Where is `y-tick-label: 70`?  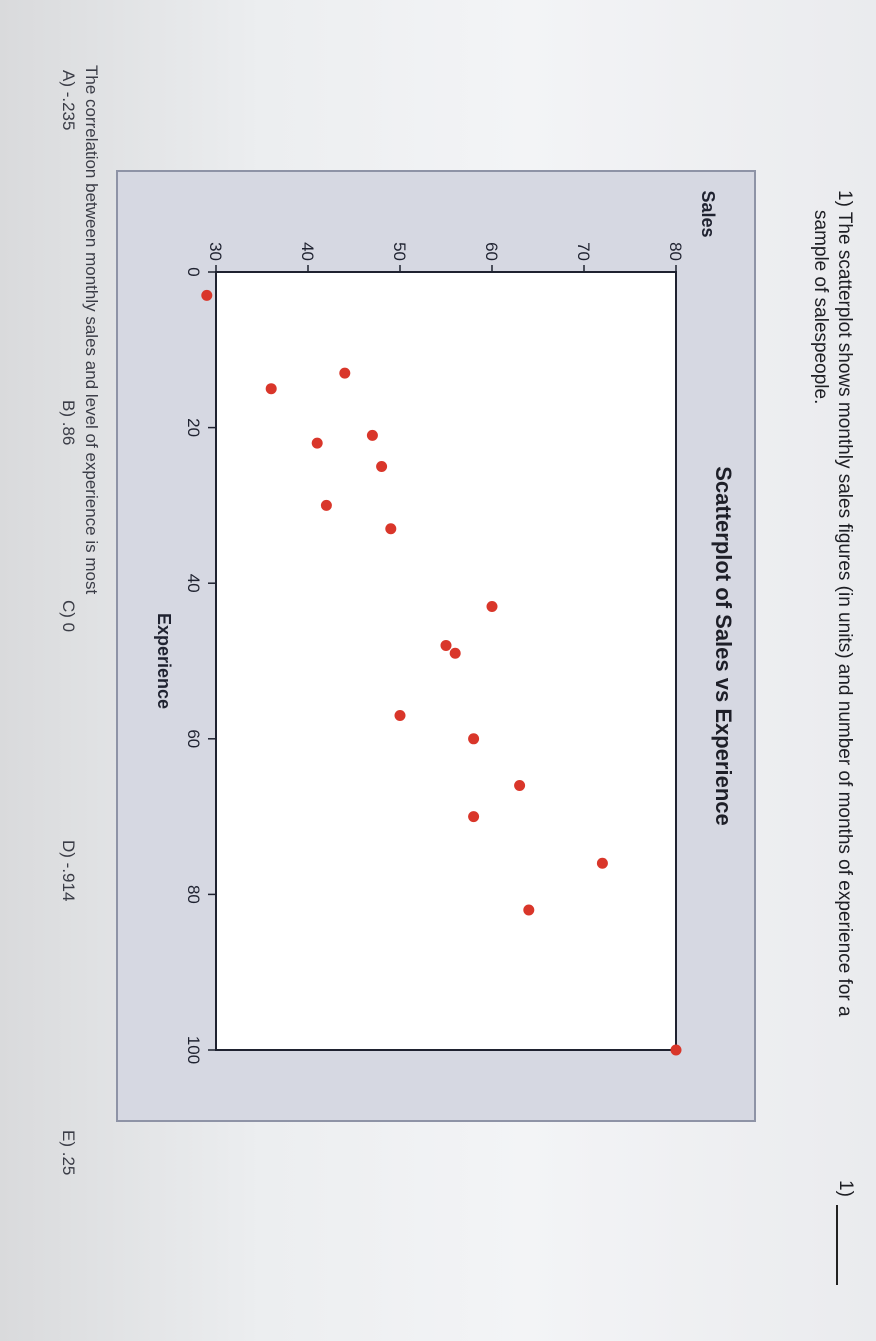
y-tick-label: 70 is located at coordinates (583, 251).